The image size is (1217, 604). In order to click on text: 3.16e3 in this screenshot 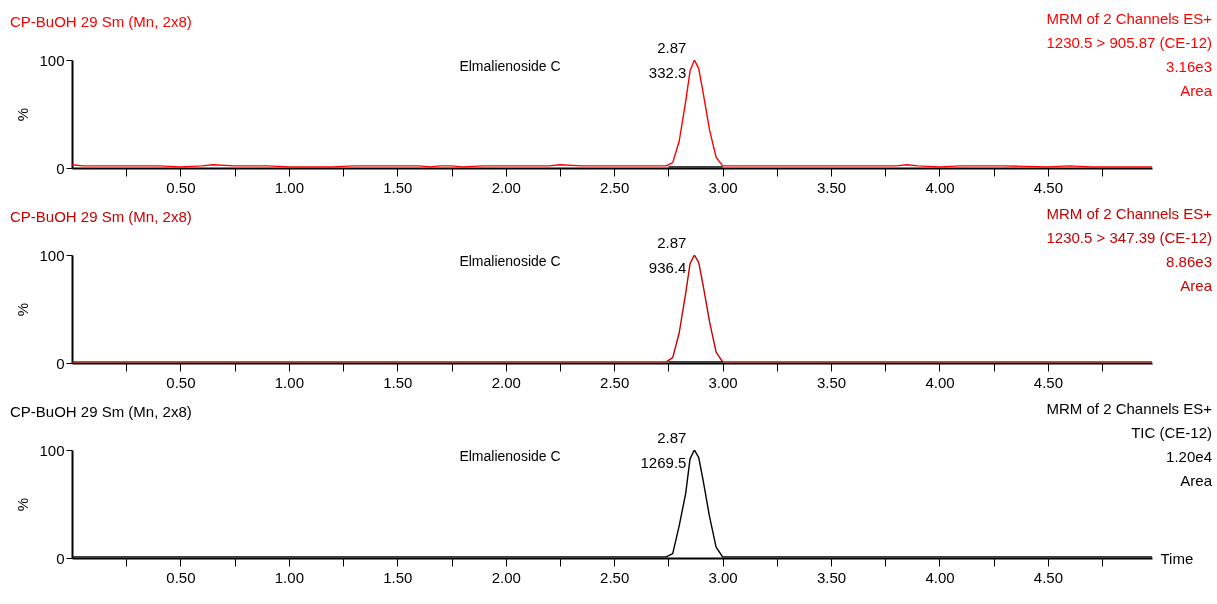, I will do `click(1189, 66)`.